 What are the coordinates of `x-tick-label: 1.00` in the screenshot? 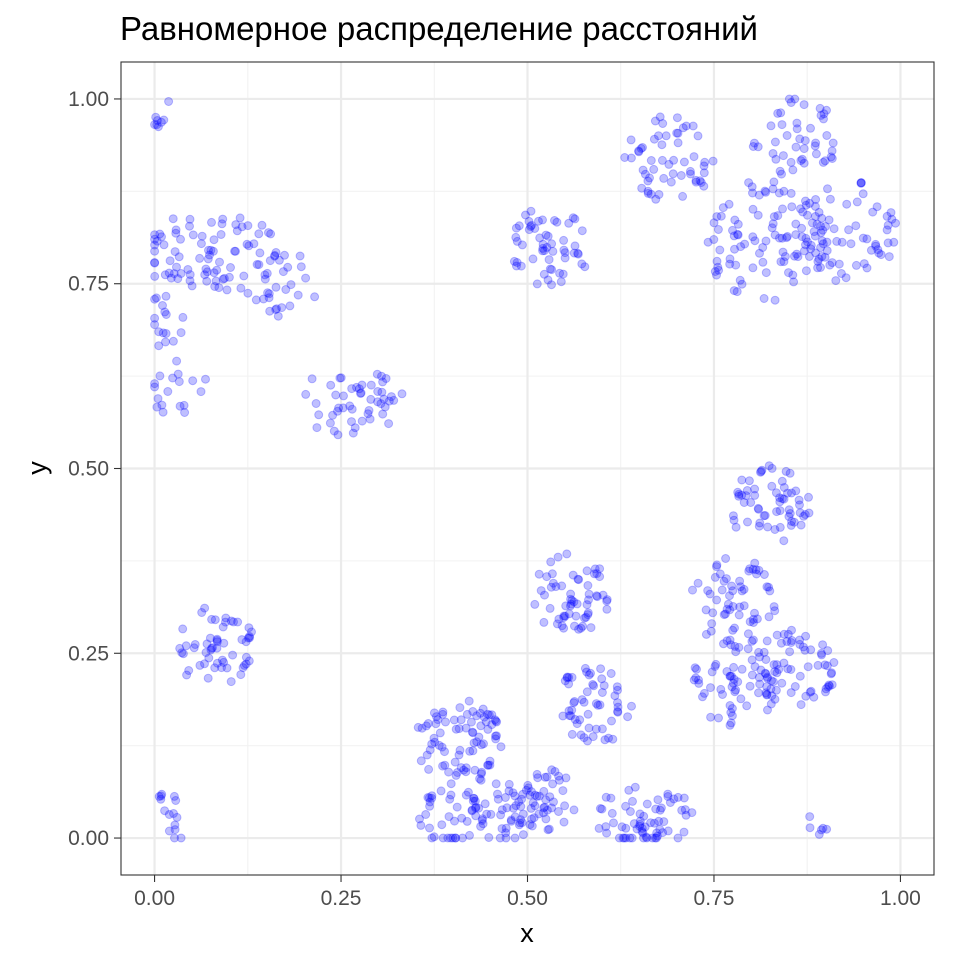 It's located at (900, 898).